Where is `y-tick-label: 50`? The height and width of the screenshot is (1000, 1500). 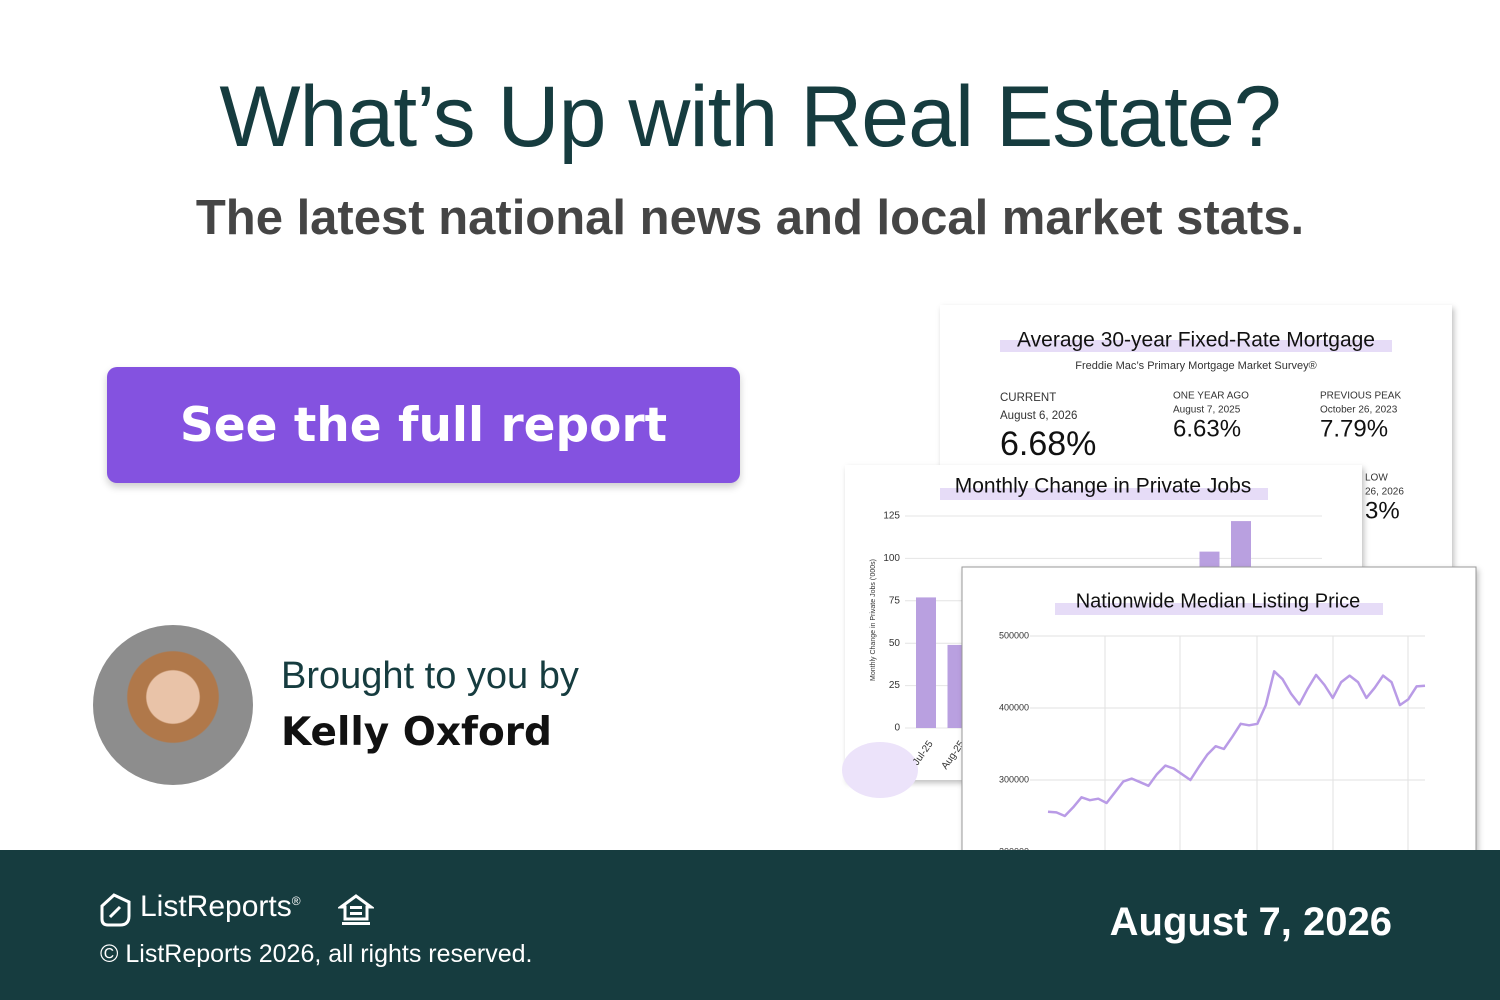
y-tick-label: 50 is located at coordinates (895, 643).